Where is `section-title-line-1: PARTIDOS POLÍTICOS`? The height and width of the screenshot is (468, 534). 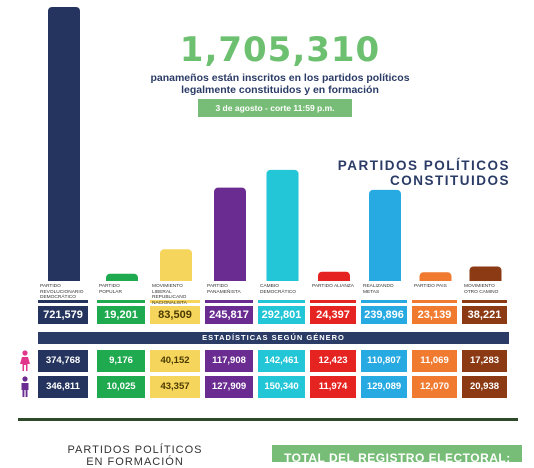 section-title-line-1: PARTIDOS POLÍTICOS is located at coordinates (423, 165).